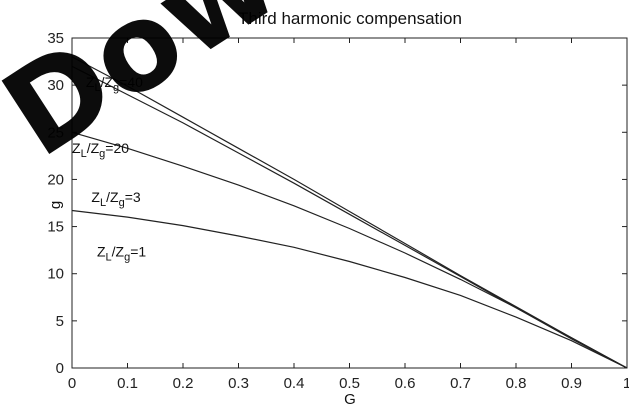  What do you see at coordinates (55, 38) in the screenshot?
I see `y-tick-label: 35` at bounding box center [55, 38].